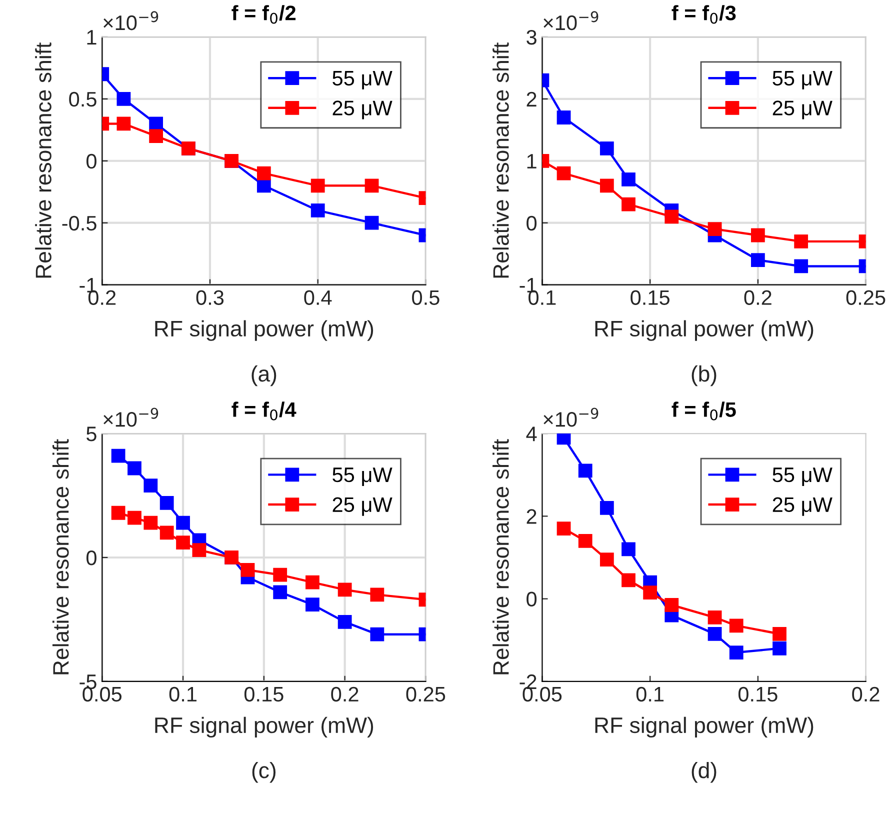 The image size is (888, 821). Describe the element at coordinates (531, 434) in the screenshot. I see `y-tick-label: 4` at that location.